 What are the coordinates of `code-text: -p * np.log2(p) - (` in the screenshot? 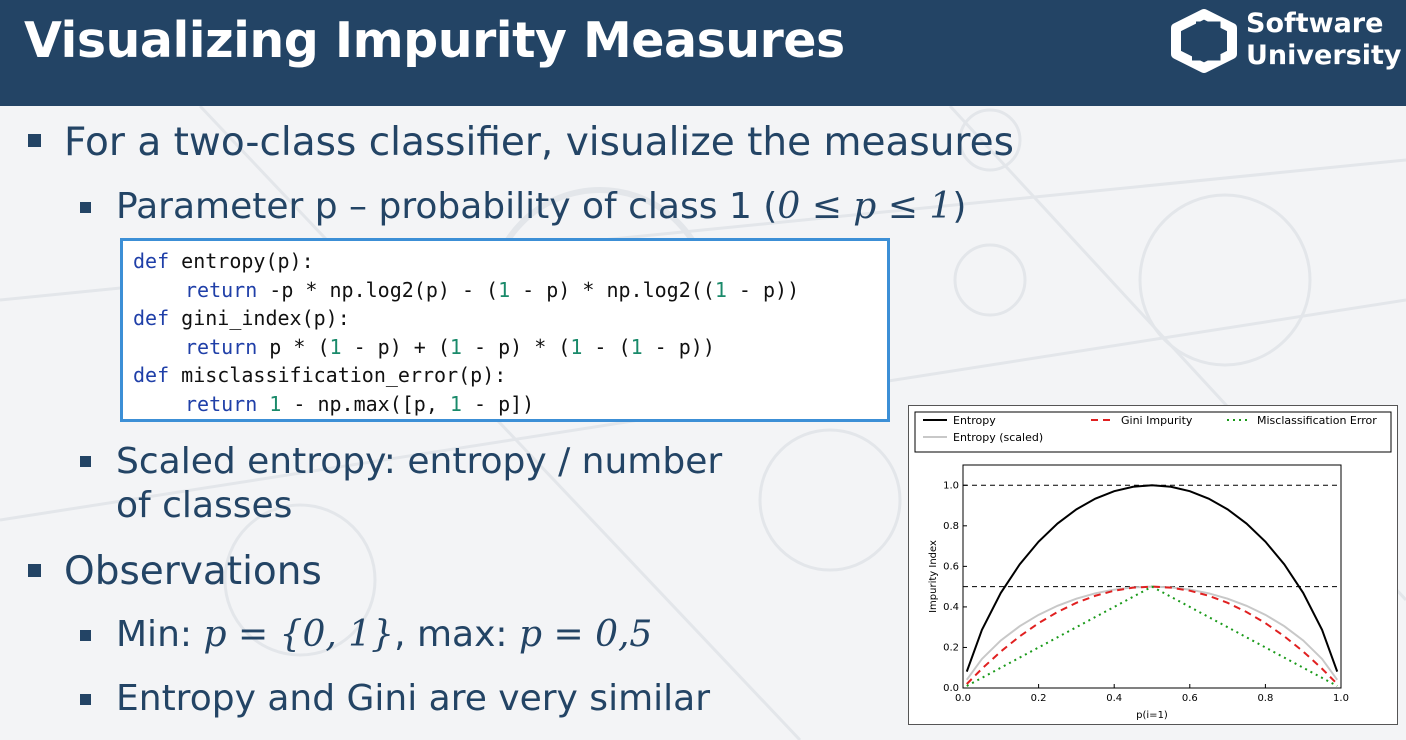 It's located at (378, 290).